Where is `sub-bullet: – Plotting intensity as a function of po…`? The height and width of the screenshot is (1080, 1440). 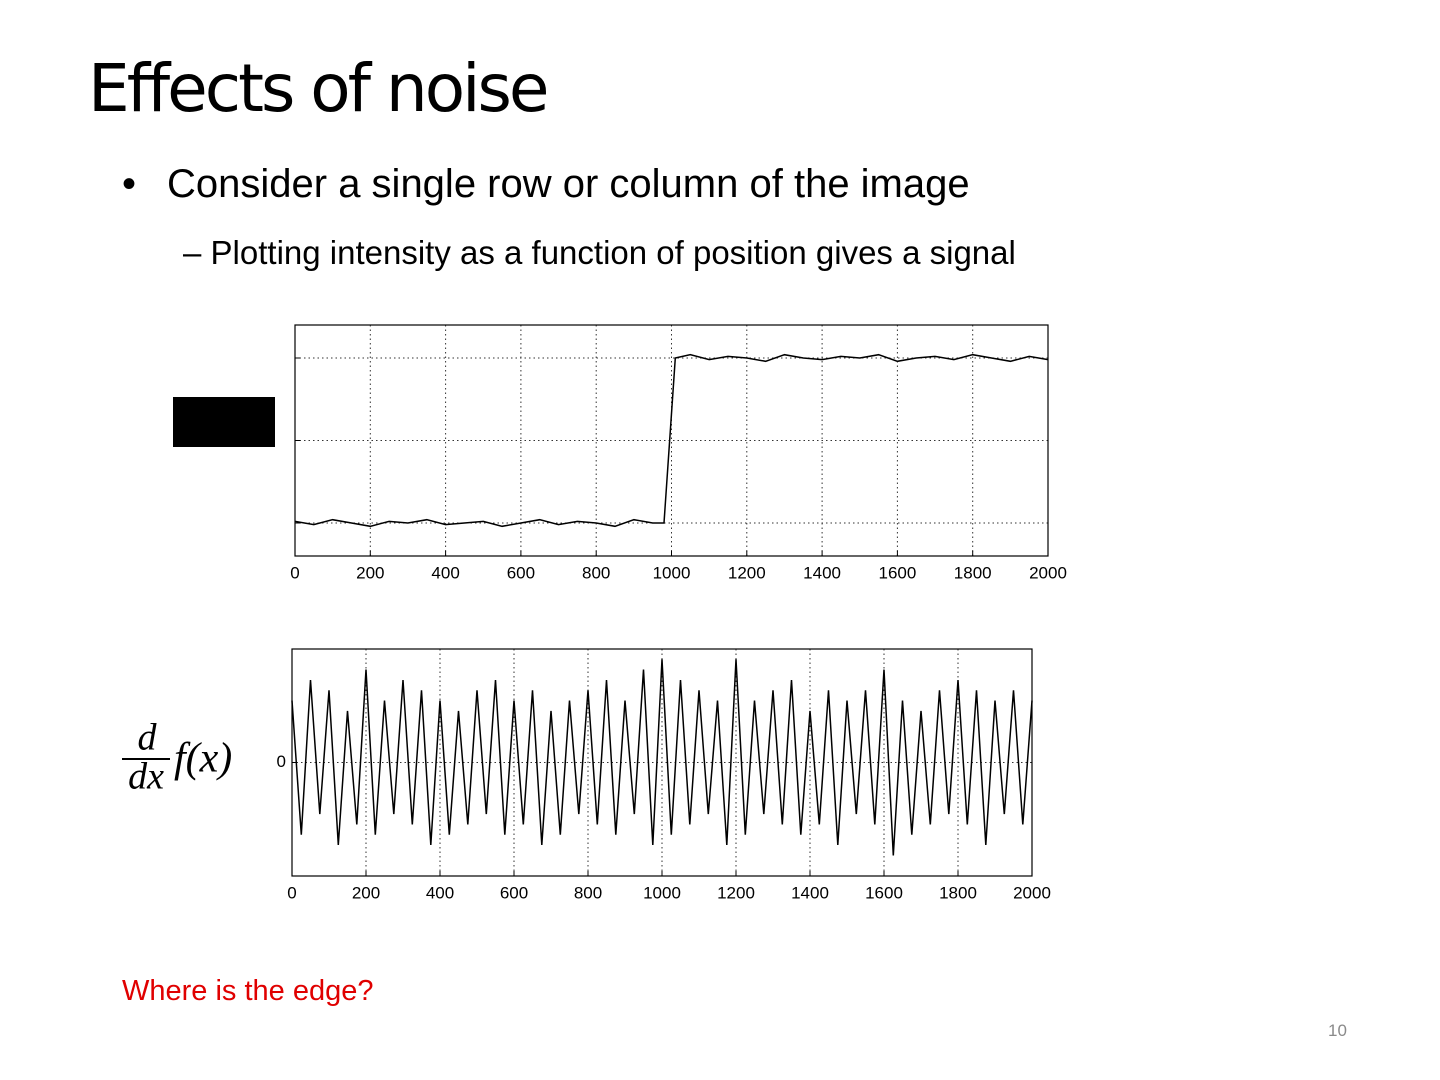
sub-bullet: – Plotting intensity as a function of po… is located at coordinates (599, 252).